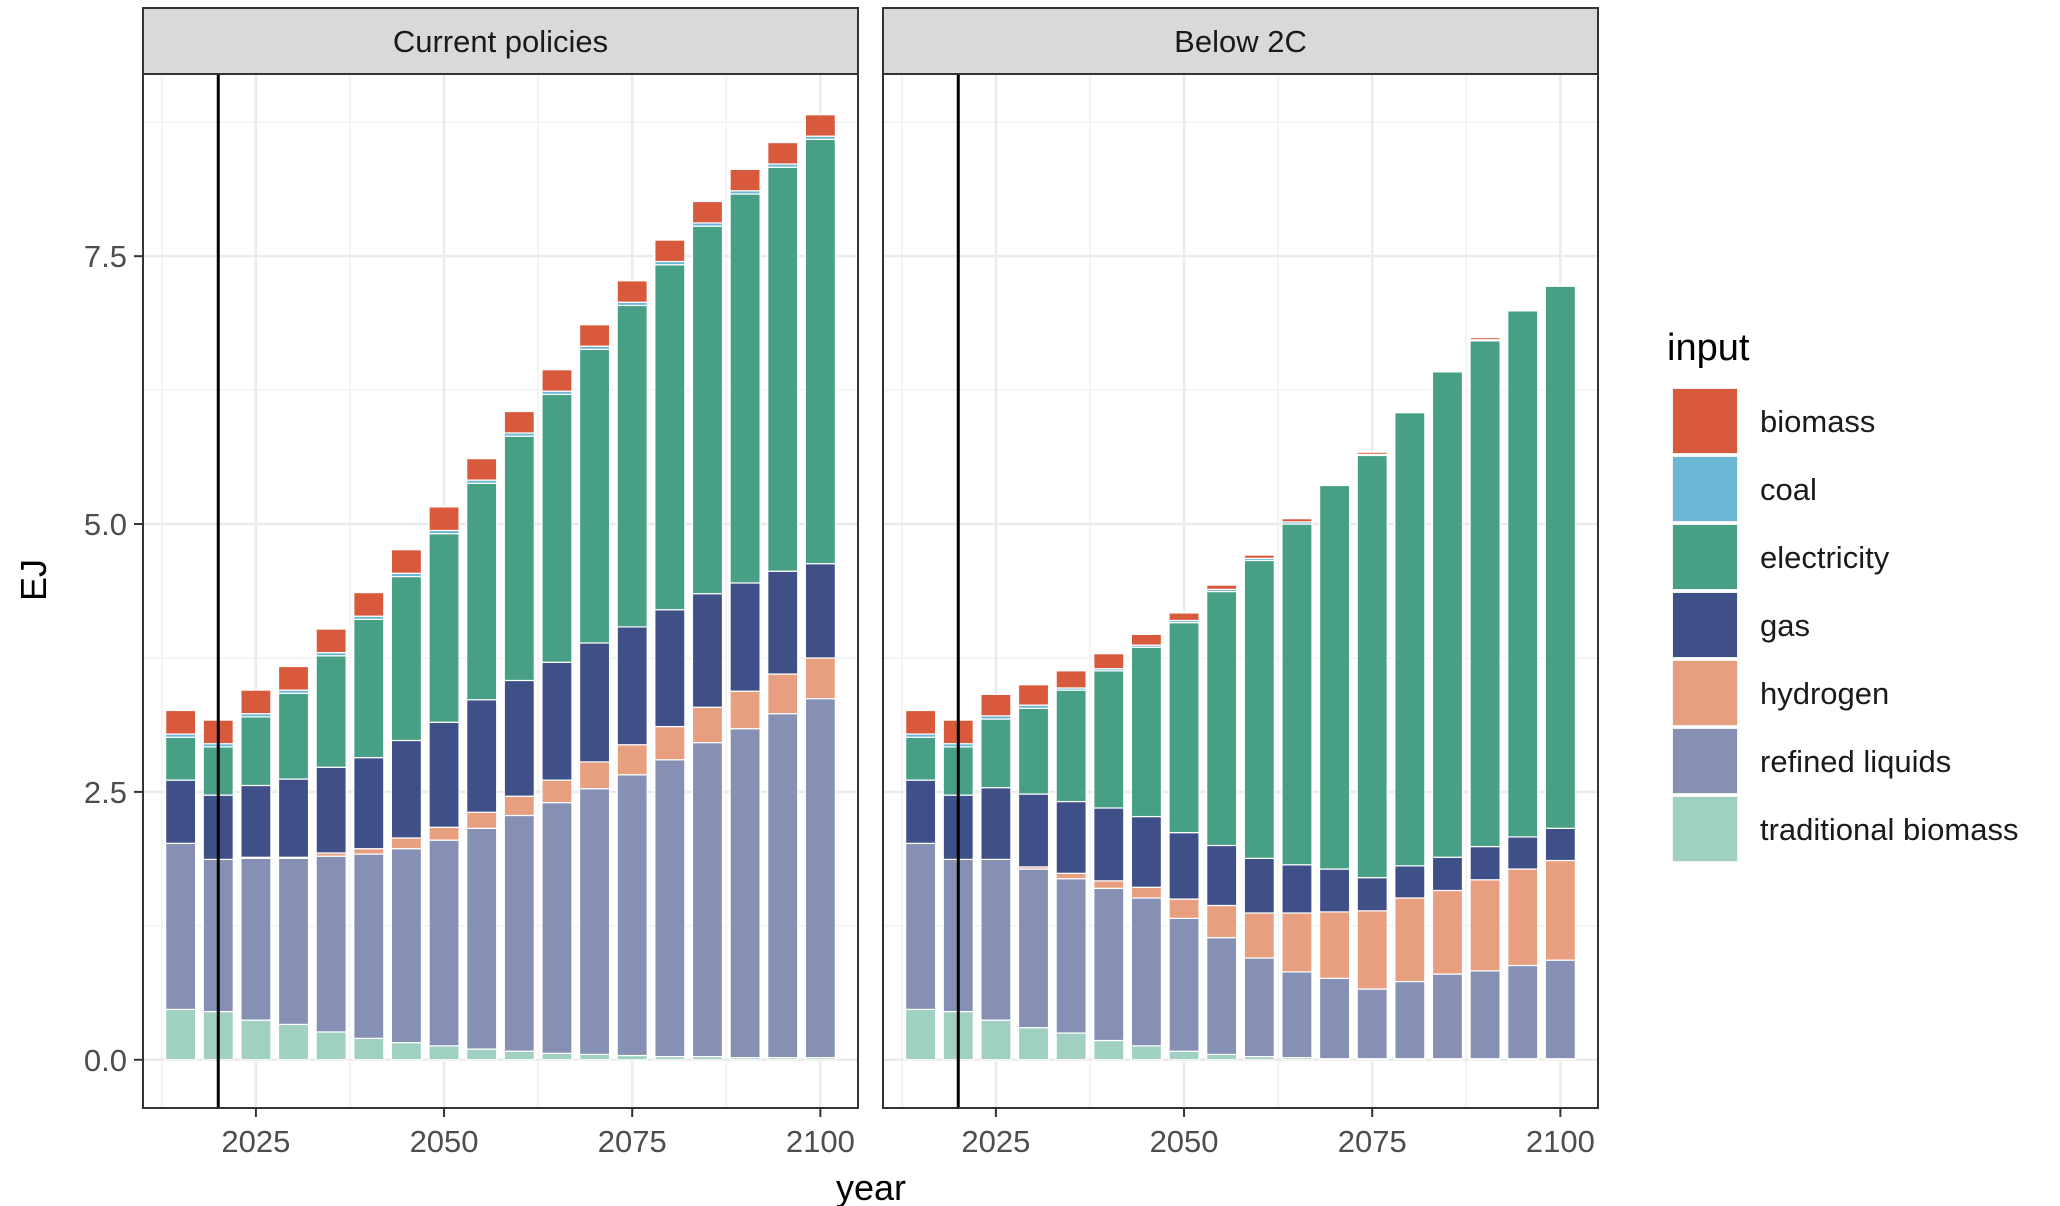  I want to click on bar-segment-gas-2040, so click(1109, 844).